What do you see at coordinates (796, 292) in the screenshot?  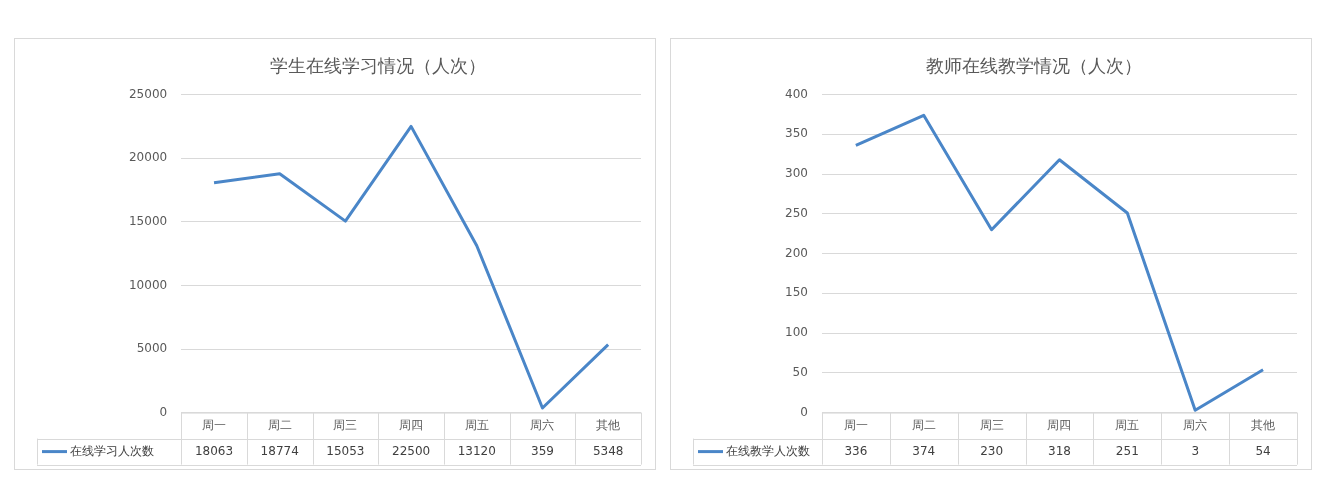 I see `y-tick-label: 150` at bounding box center [796, 292].